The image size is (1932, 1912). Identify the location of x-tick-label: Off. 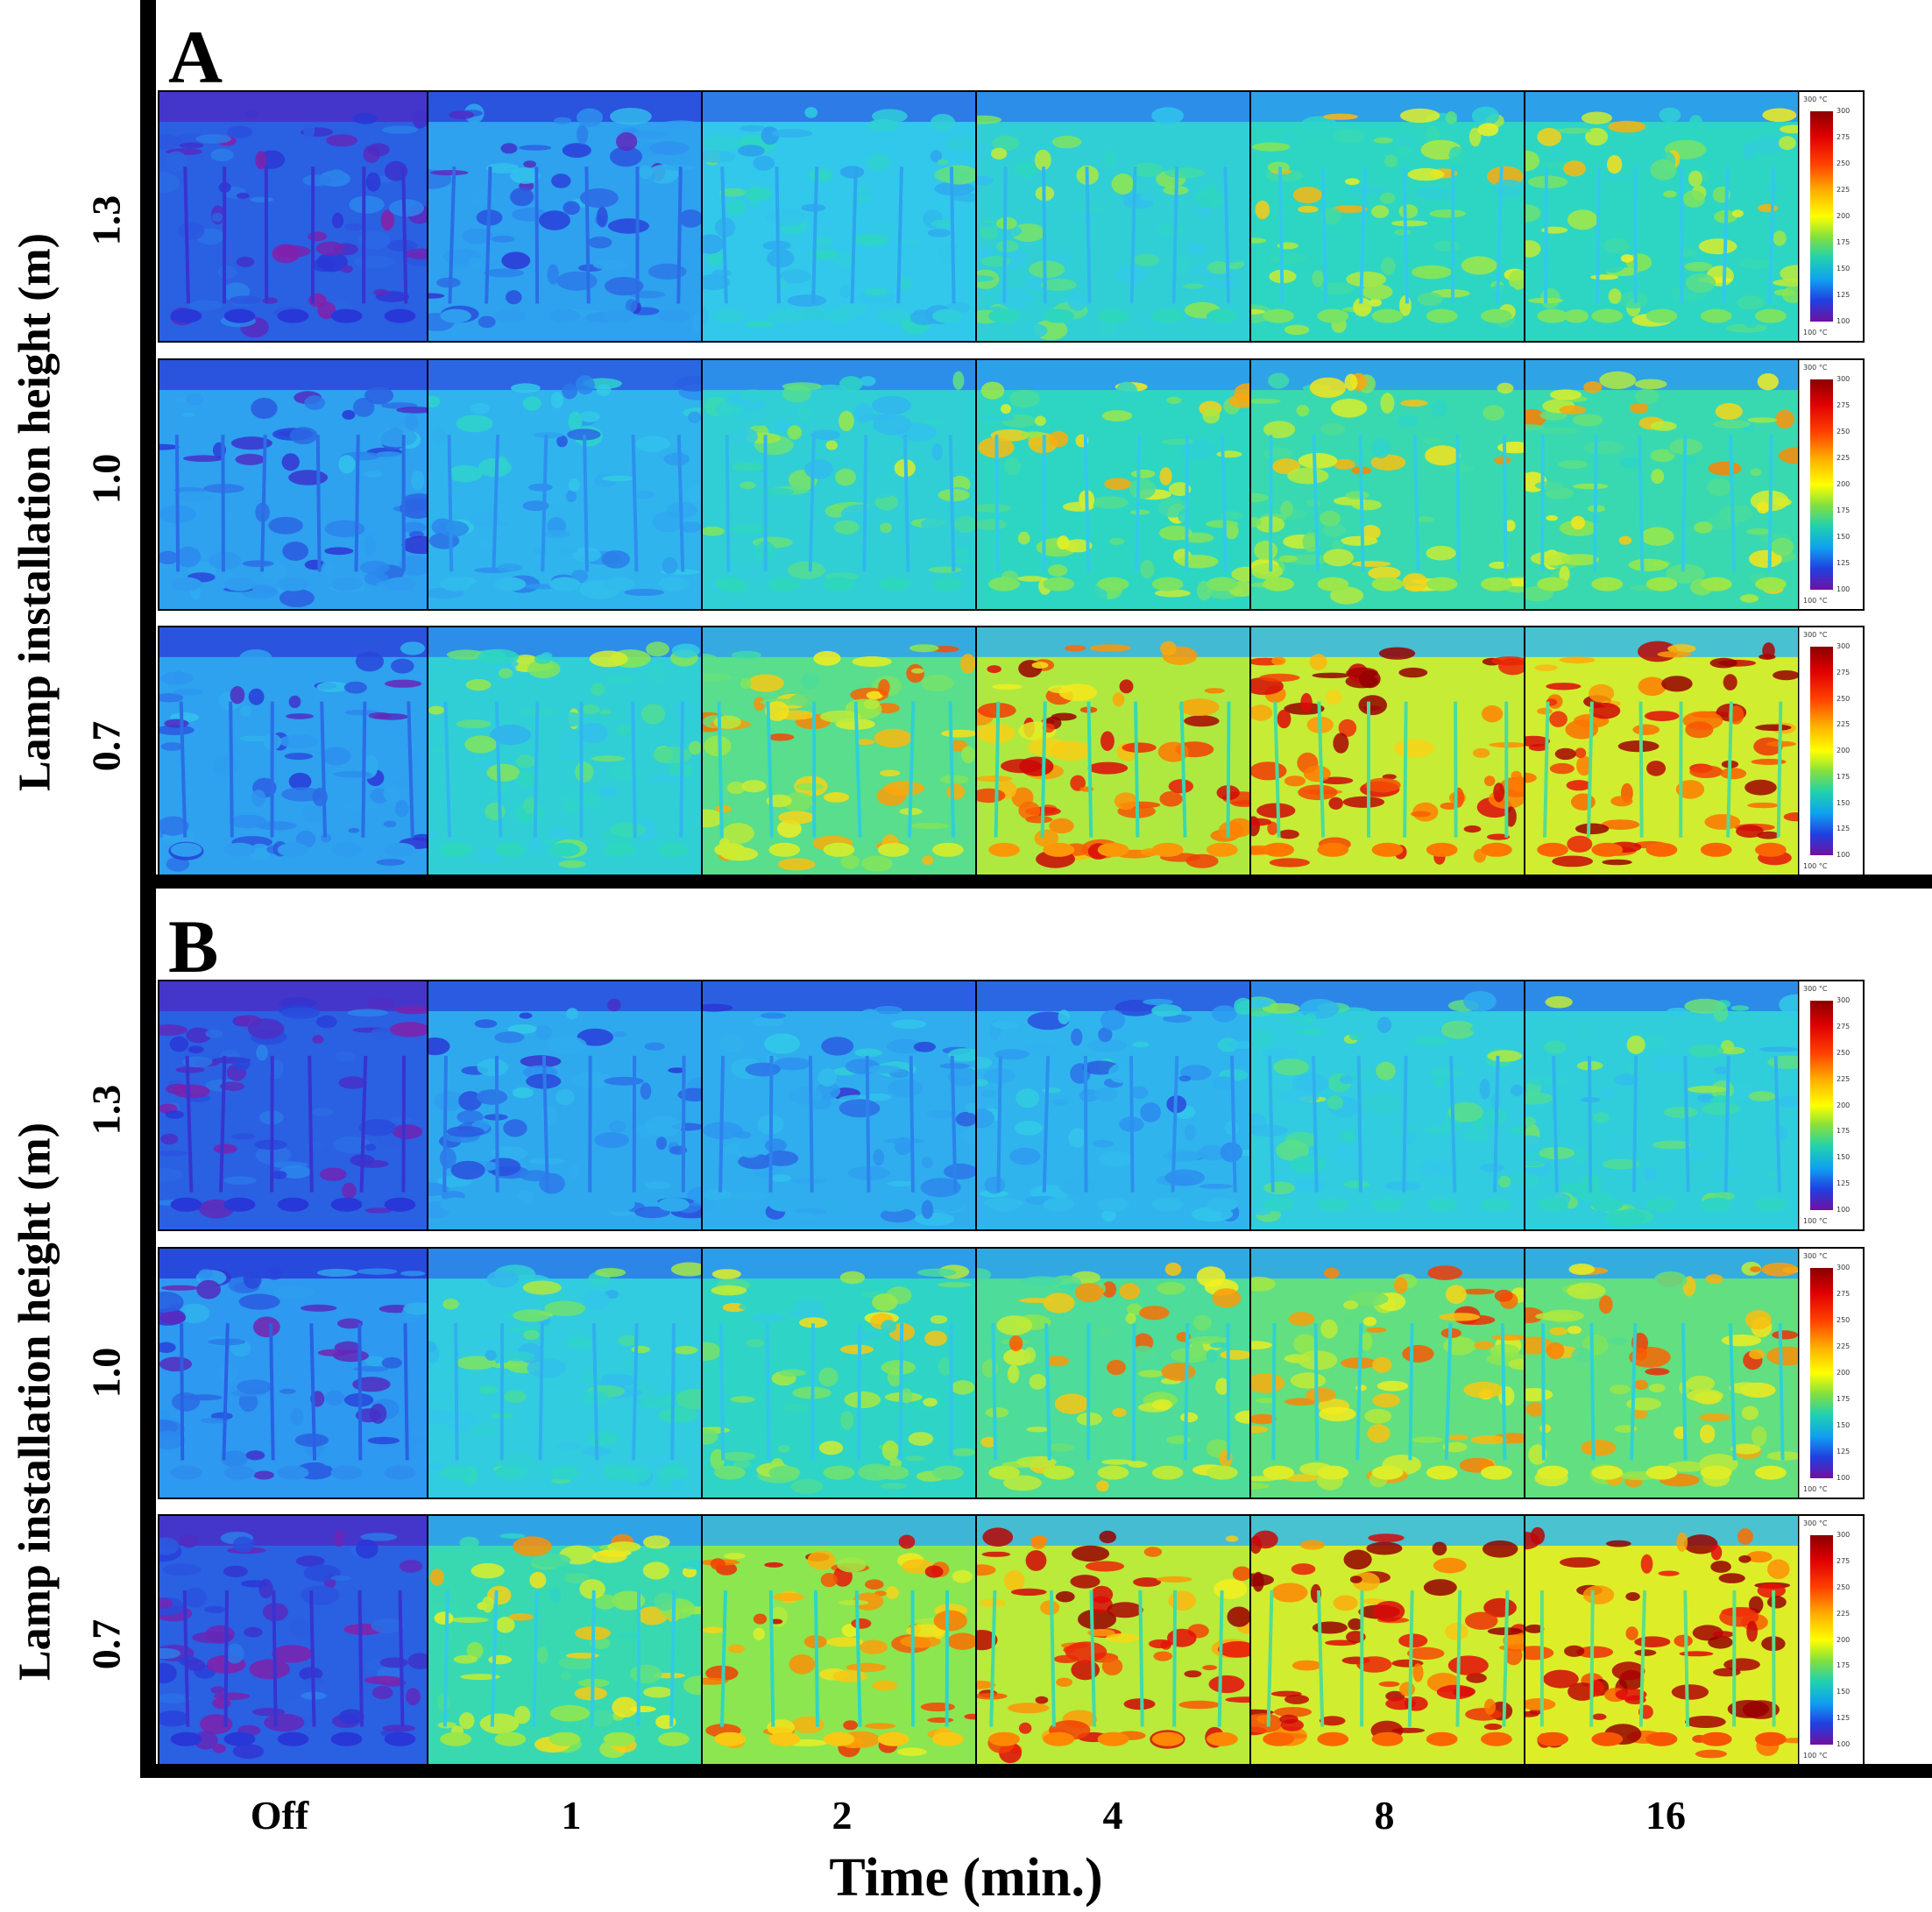
(279, 1815).